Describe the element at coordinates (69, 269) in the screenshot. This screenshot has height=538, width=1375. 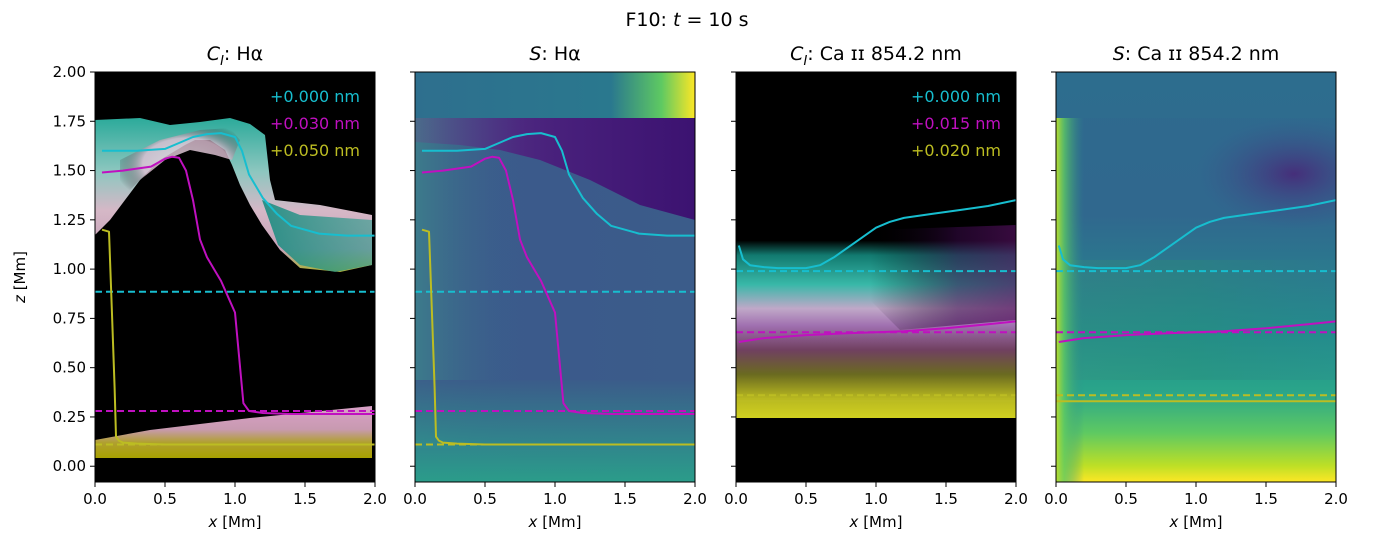
I see `y-tick-label: 1.00` at that location.